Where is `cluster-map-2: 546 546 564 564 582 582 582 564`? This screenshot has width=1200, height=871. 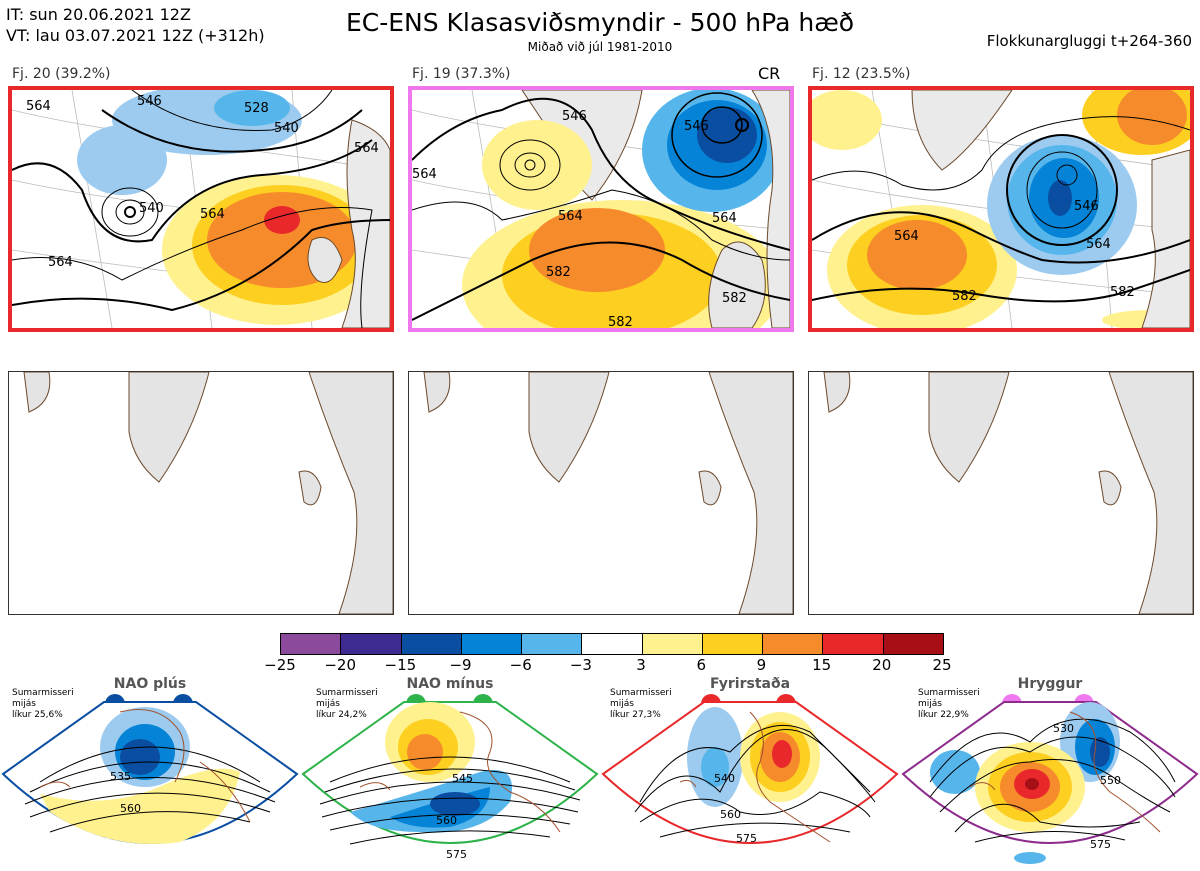
cluster-map-2: 546 546 564 564 582 582 582 564 is located at coordinates (601, 209).